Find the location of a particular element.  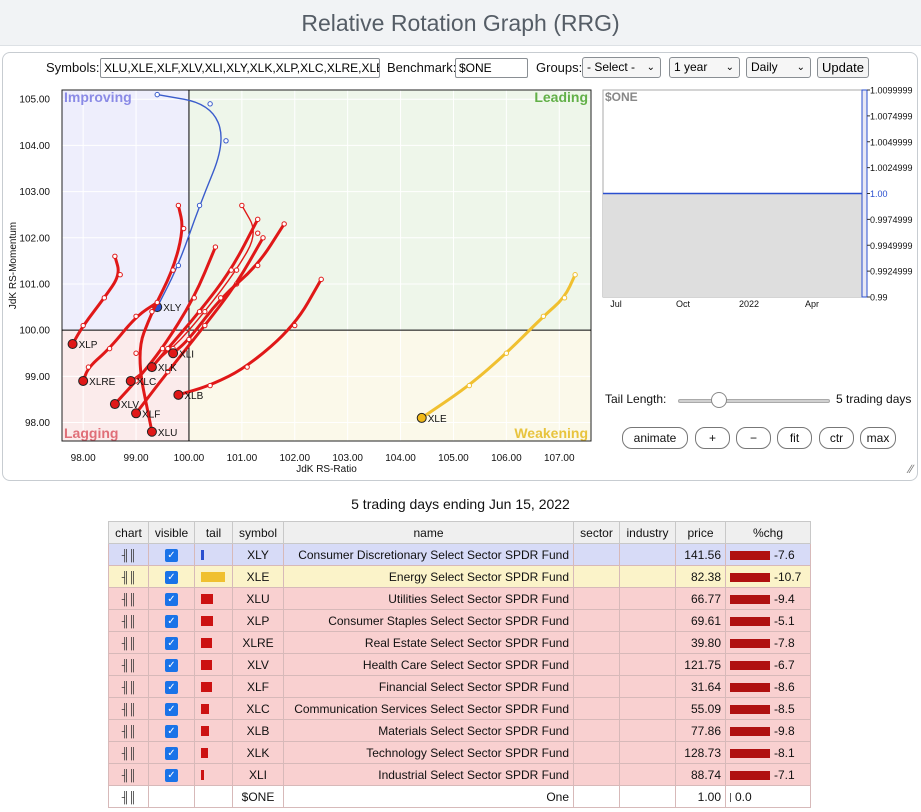

series-xly: XLY is located at coordinates (190, 202).